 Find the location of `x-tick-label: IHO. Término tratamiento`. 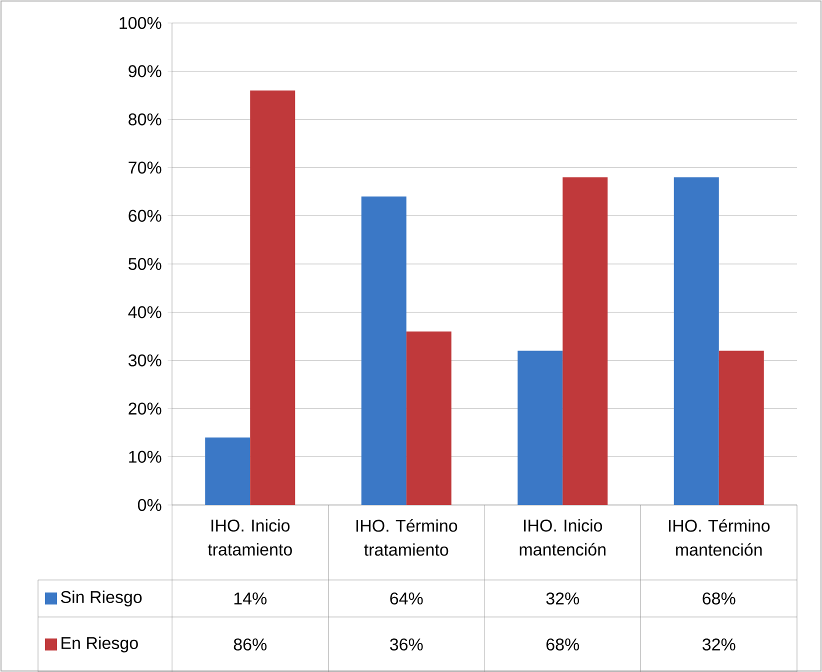

x-tick-label: IHO. Término tratamiento is located at coordinates (407, 537).